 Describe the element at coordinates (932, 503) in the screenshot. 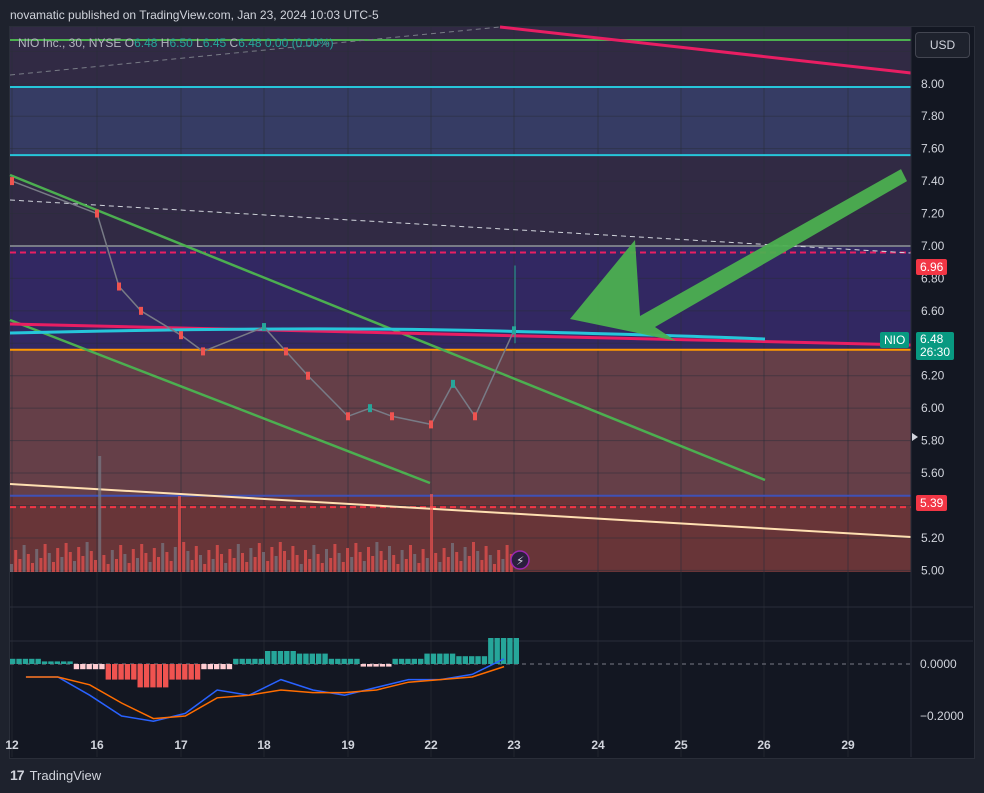

I see `price-tag-lower: 5.39` at that location.